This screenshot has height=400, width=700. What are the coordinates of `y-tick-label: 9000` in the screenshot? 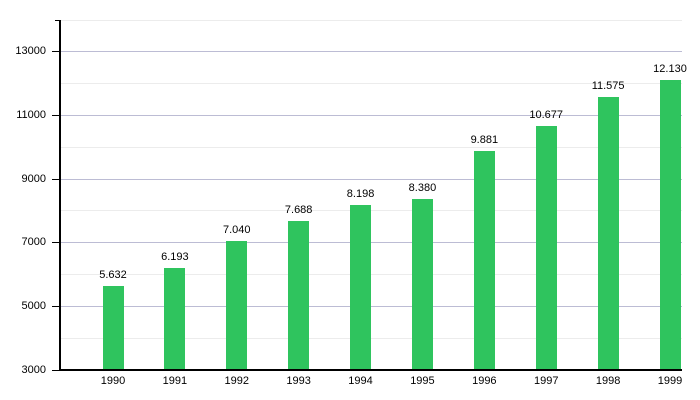 It's located at (33, 178).